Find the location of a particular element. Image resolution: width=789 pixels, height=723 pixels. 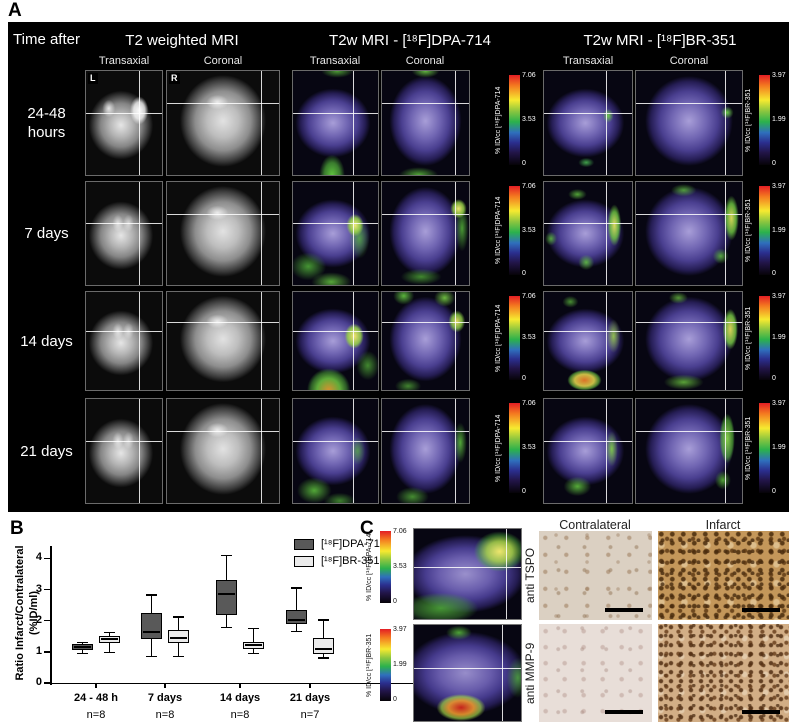

pet-br351-transaxial-image-row4 is located at coordinates (588, 451).